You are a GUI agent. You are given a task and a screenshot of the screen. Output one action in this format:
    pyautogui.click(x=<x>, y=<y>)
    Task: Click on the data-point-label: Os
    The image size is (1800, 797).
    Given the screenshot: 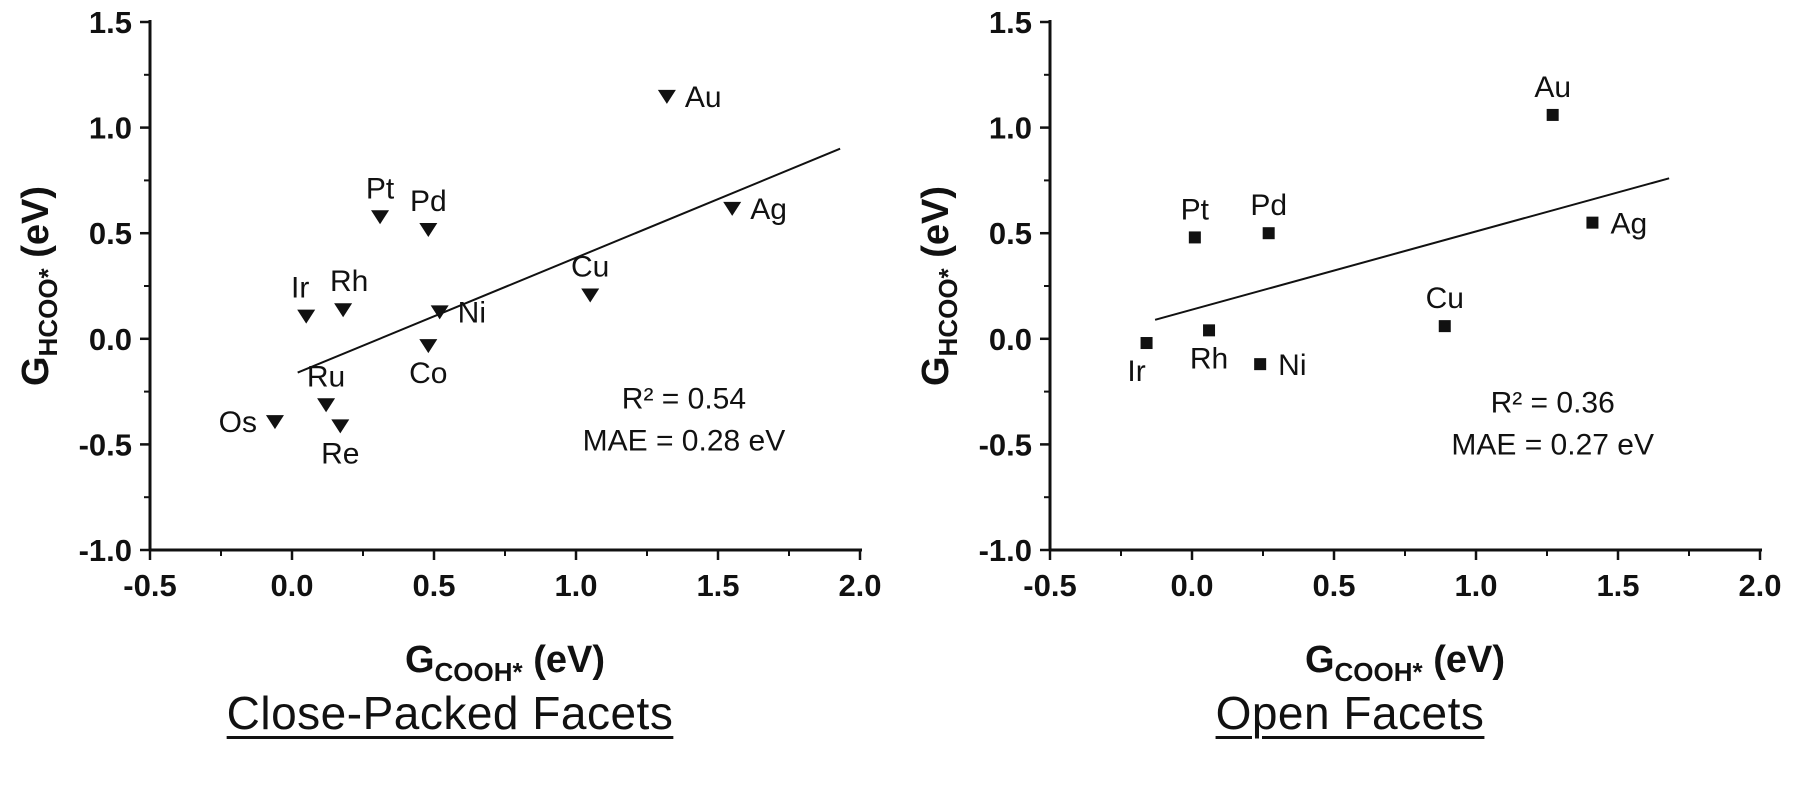 What is the action you would take?
    pyautogui.click(x=238, y=422)
    